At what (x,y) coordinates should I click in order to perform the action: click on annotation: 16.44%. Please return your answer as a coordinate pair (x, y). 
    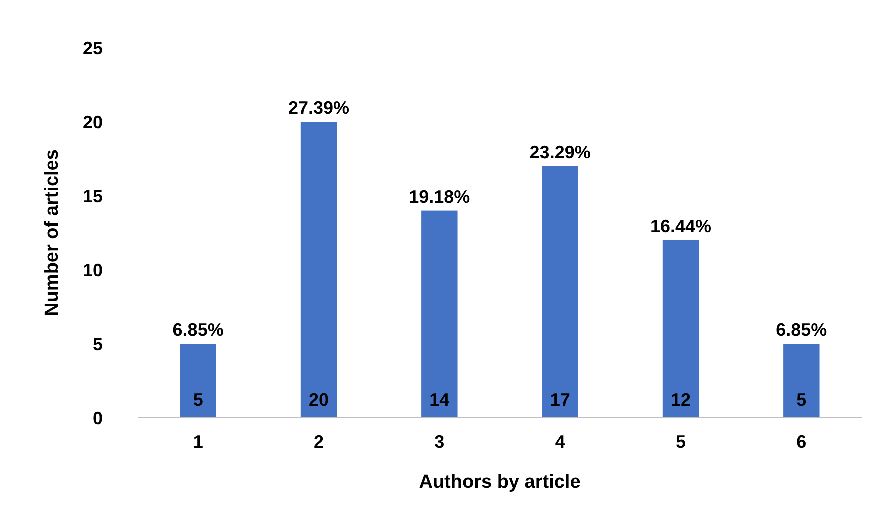
    Looking at the image, I should click on (681, 226).